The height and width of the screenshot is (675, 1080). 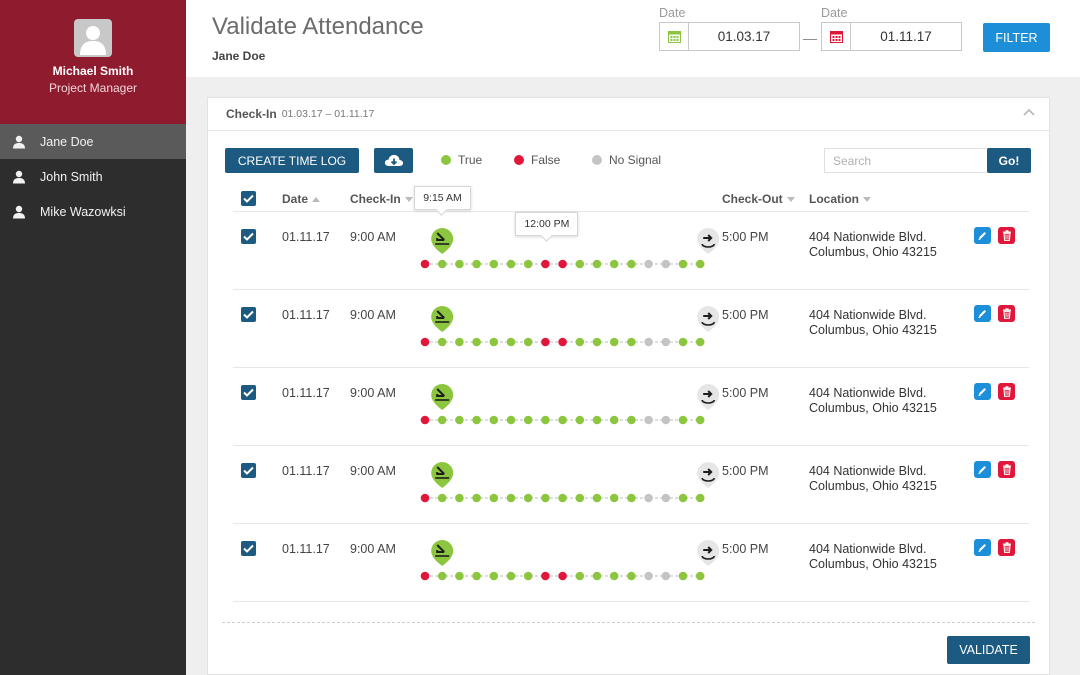 What do you see at coordinates (729, 36) in the screenshot?
I see `date-from-field: 01.03.17` at bounding box center [729, 36].